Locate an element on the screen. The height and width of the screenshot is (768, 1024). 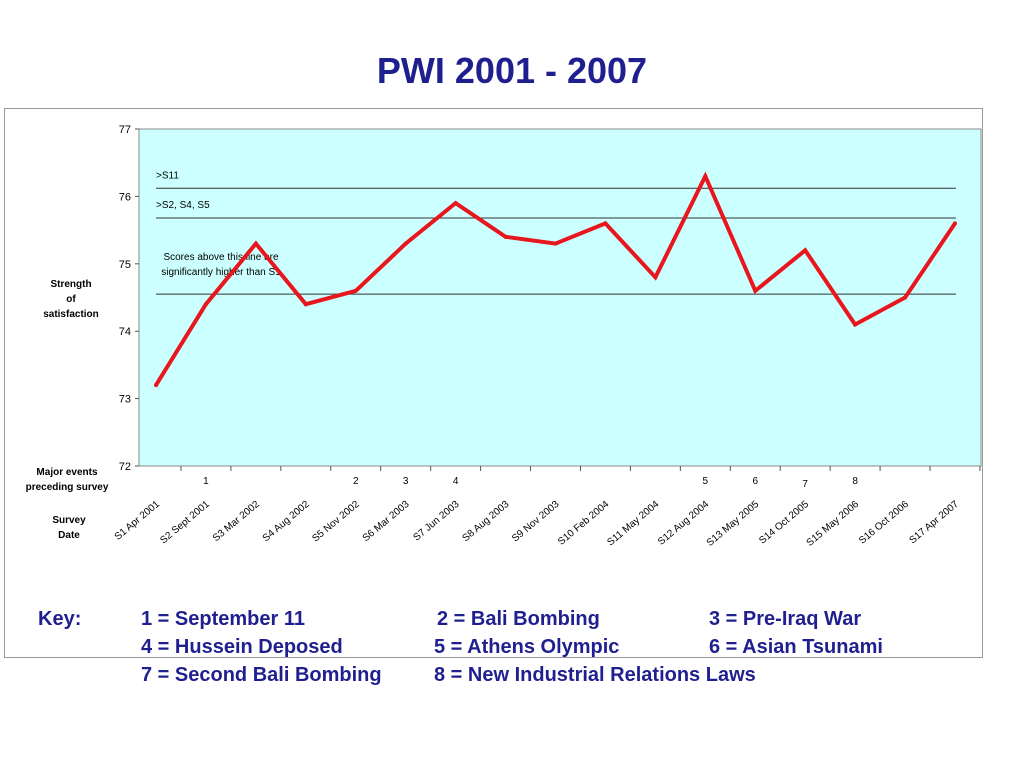
y-tick-label: 74 is located at coordinates (125, 332).